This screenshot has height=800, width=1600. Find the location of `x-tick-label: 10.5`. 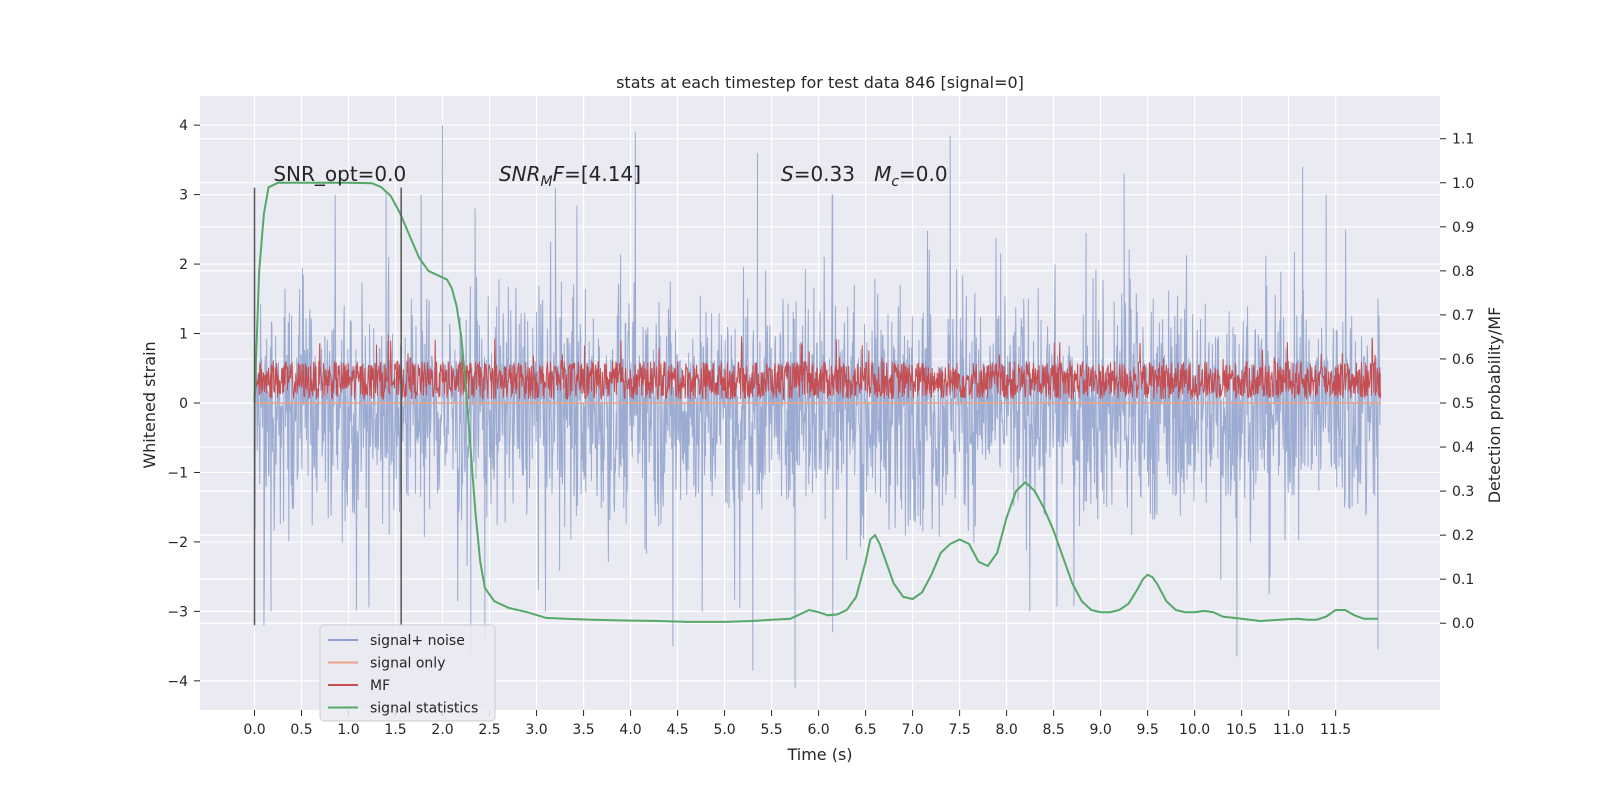

x-tick-label: 10.5 is located at coordinates (1241, 730).